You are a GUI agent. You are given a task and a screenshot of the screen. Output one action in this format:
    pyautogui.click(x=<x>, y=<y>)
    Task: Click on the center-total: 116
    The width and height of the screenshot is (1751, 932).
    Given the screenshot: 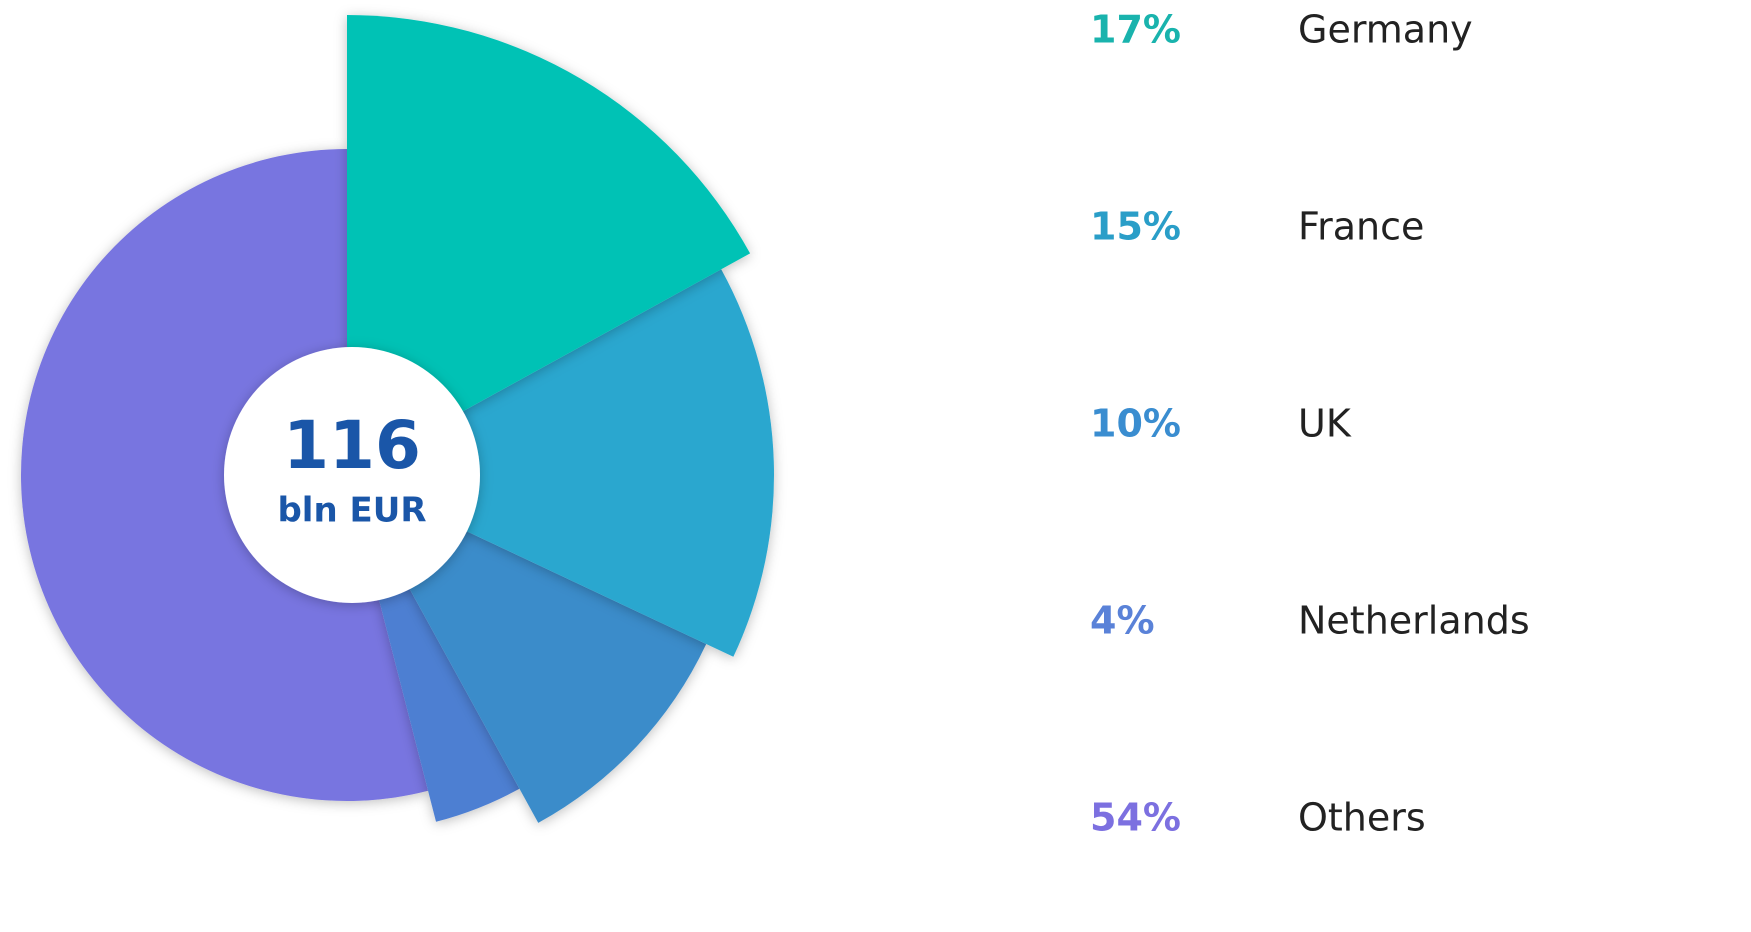 What is the action you would take?
    pyautogui.click(x=352, y=445)
    